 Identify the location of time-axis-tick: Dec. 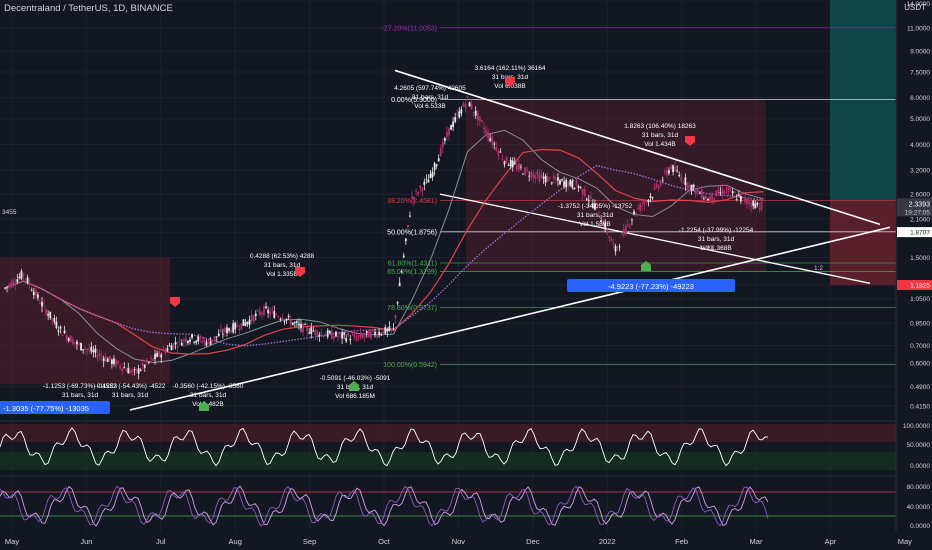
(533, 541).